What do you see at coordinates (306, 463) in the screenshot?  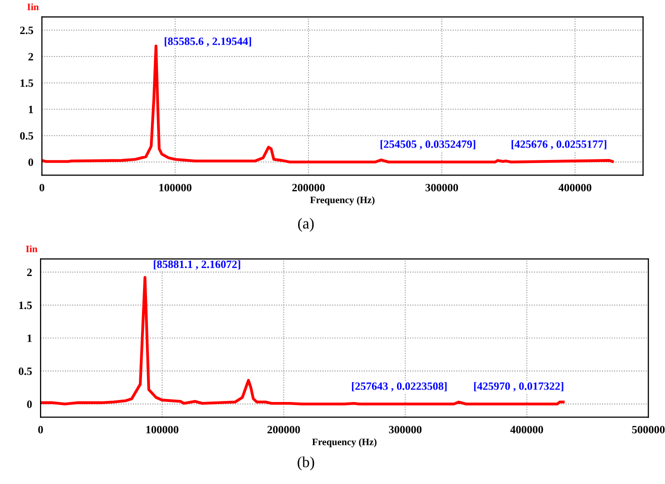 I see `text: (b)` at bounding box center [306, 463].